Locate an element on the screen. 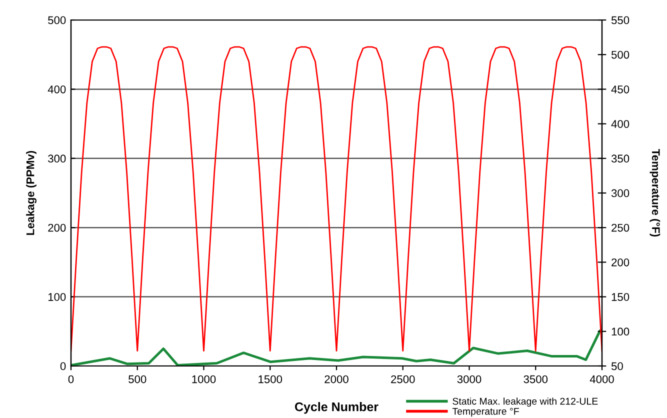  y-tick-label: 200 is located at coordinates (57, 228).